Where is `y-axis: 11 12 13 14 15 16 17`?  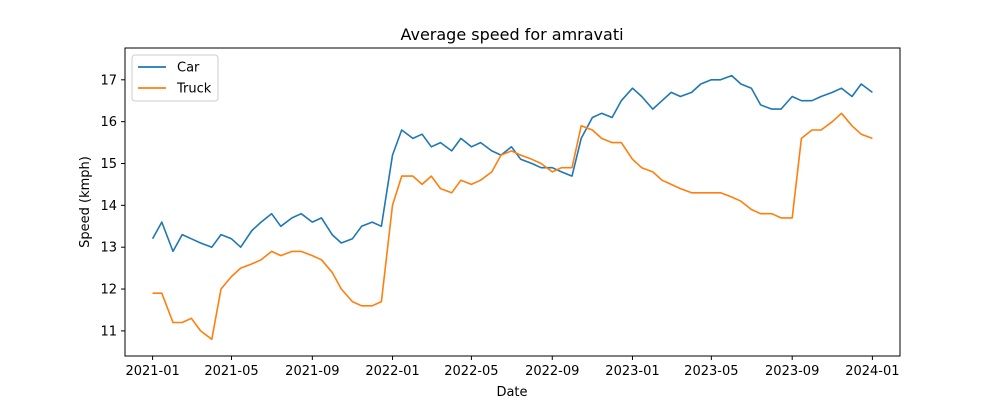
y-axis: 11 12 13 14 15 16 17 is located at coordinates (112, 206).